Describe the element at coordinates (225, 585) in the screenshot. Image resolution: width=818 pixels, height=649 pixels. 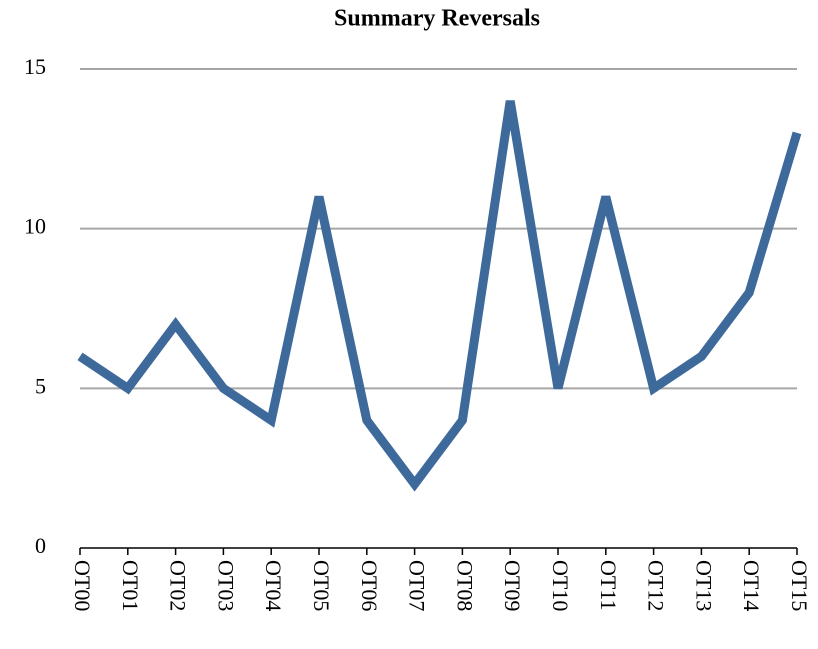
I see `x-tick-label: OT03` at that location.